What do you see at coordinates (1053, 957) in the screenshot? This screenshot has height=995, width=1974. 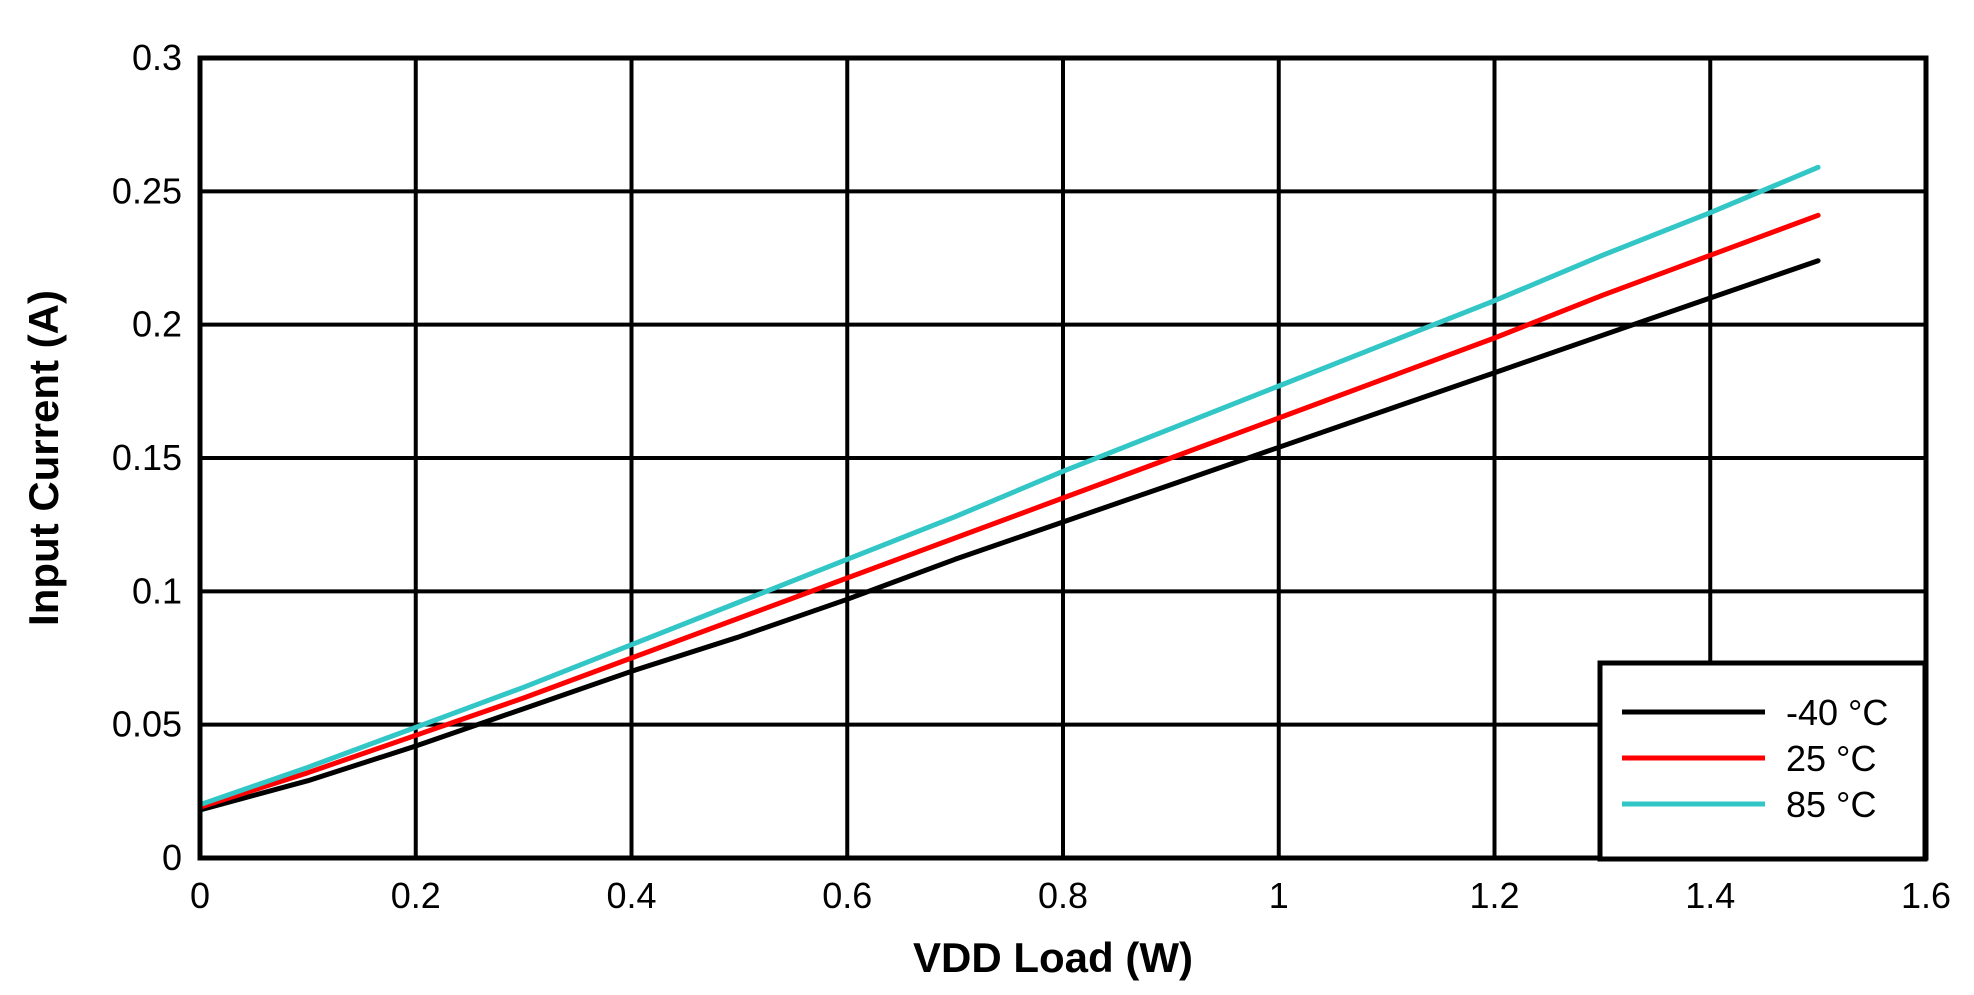 I see `x-axis-title: VDD Load (W)` at bounding box center [1053, 957].